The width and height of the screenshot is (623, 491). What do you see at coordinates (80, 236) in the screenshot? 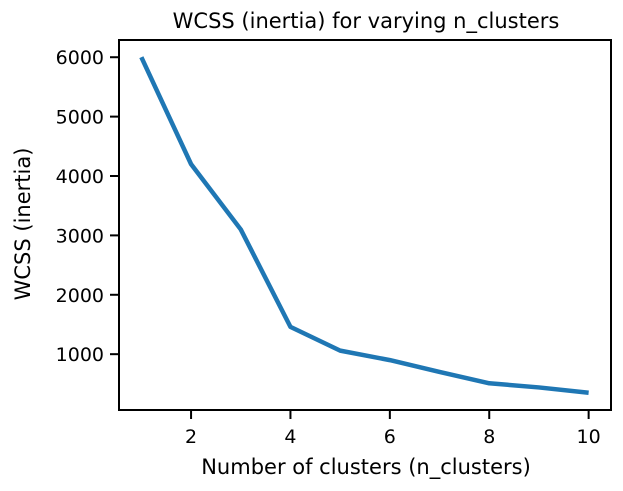
I see `y-tick-label: 3000` at bounding box center [80, 236].